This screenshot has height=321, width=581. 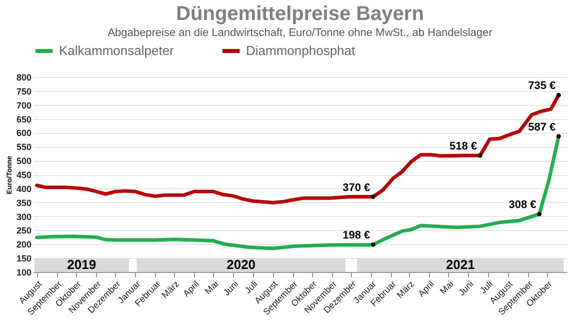 I want to click on y-tick-label: 500, so click(x=24, y=161).